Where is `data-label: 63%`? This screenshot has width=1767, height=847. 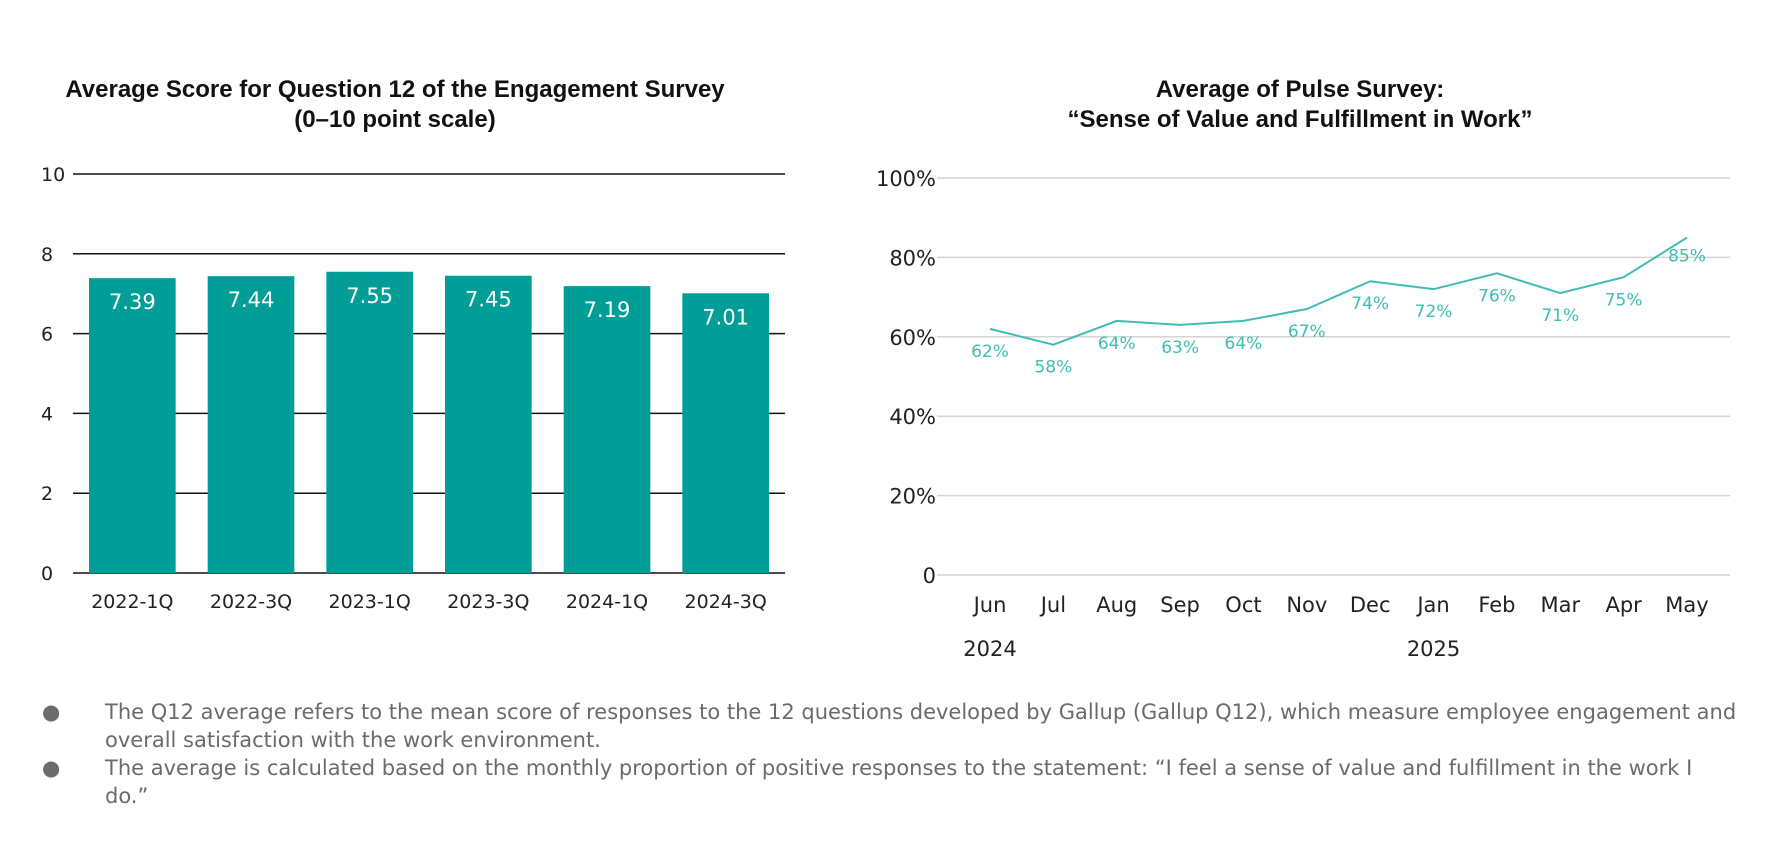
data-label: 63% is located at coordinates (1180, 348).